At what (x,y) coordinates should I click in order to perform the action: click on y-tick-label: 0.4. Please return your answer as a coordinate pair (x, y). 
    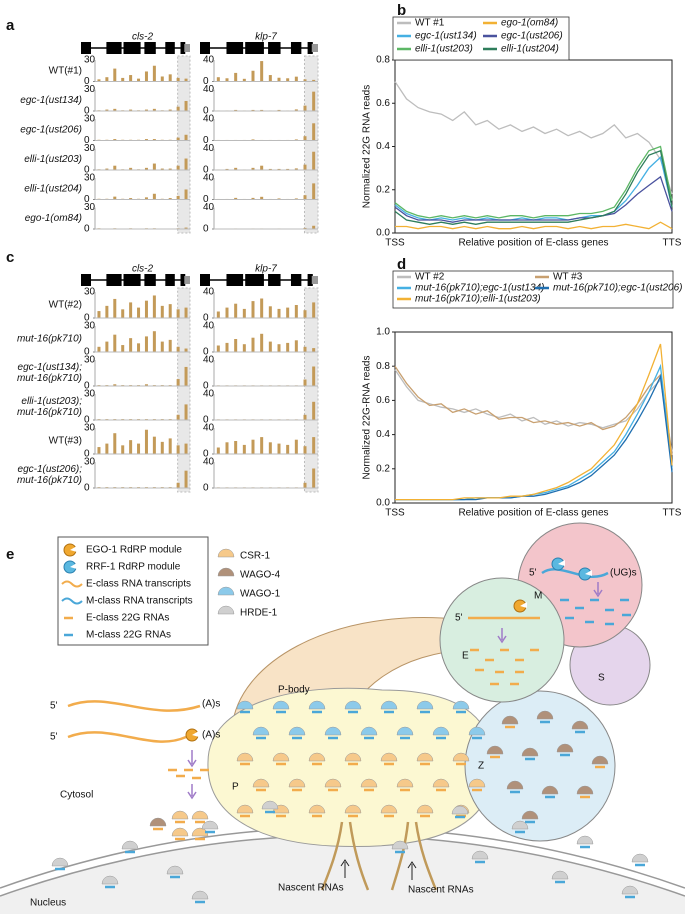
    Looking at the image, I should click on (383, 146).